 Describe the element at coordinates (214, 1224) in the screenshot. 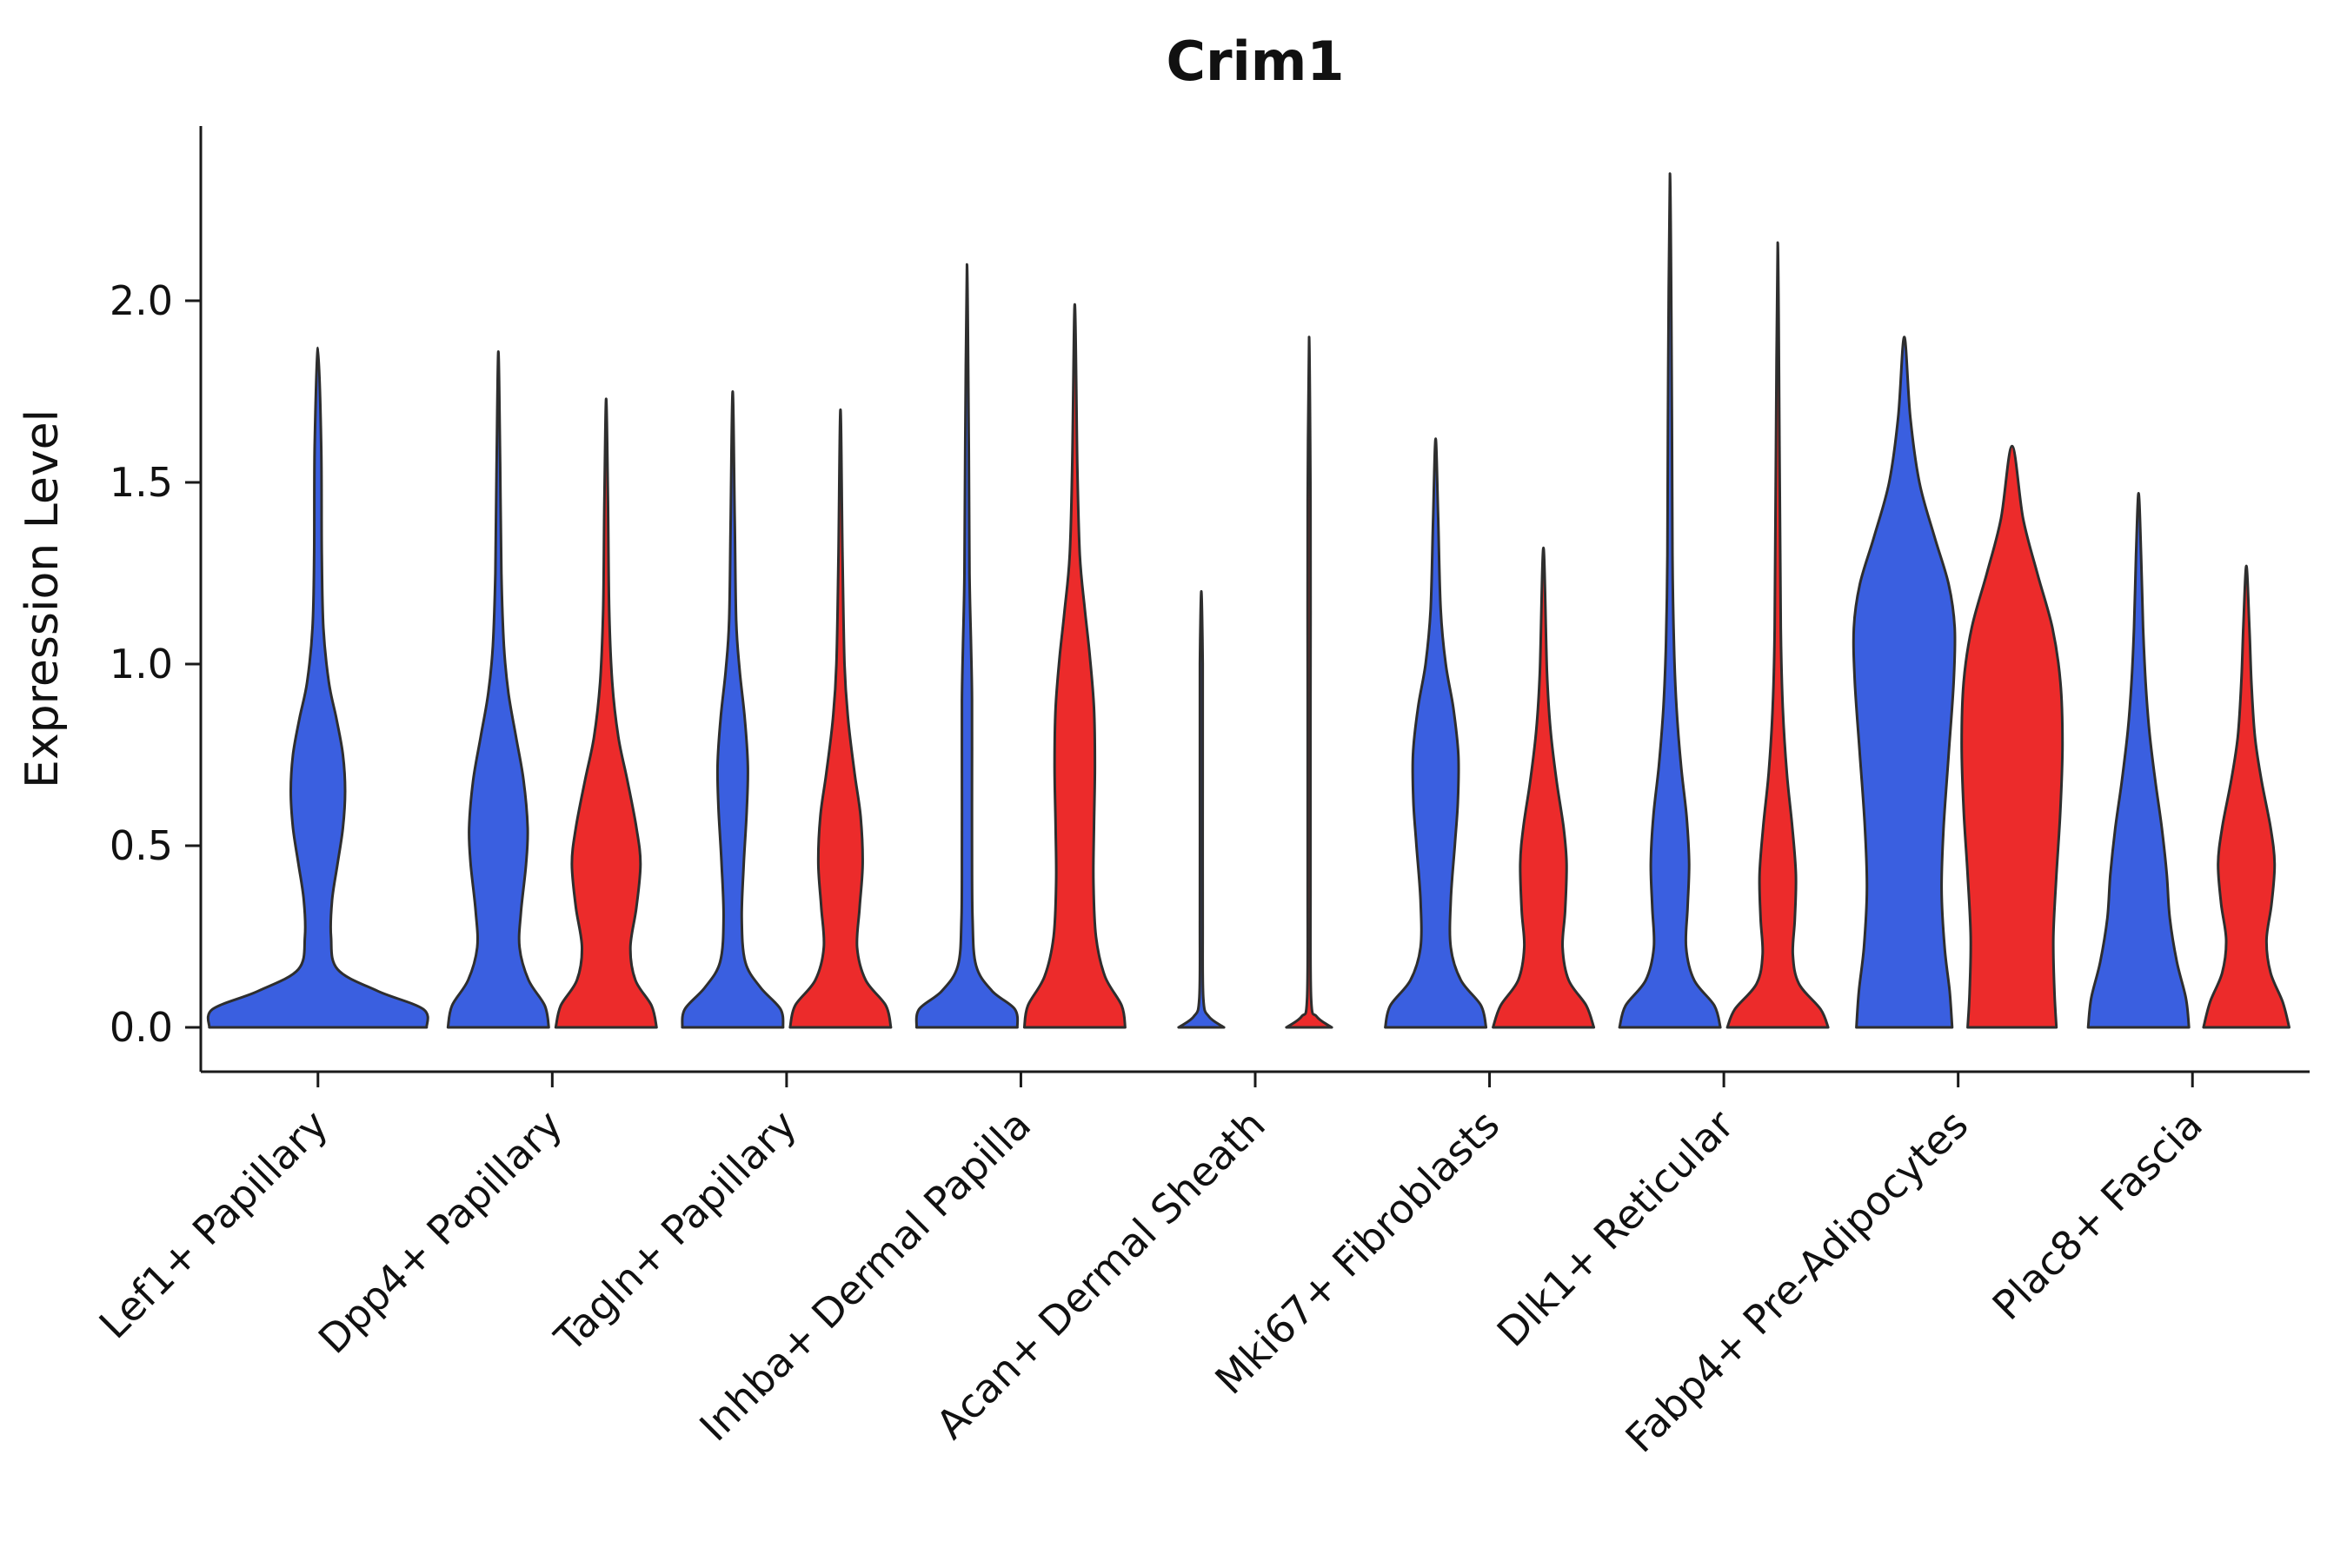

I see `x-tick-label: Lef1+ Papillary` at that location.